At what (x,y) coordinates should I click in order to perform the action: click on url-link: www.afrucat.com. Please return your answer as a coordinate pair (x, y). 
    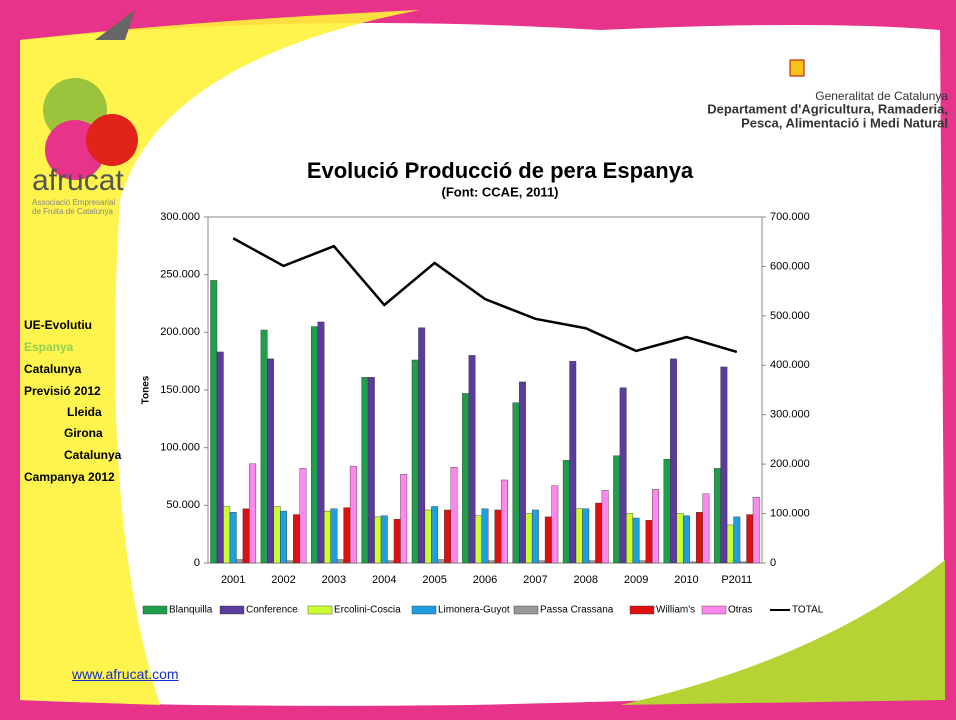
    Looking at the image, I should click on (125, 674).